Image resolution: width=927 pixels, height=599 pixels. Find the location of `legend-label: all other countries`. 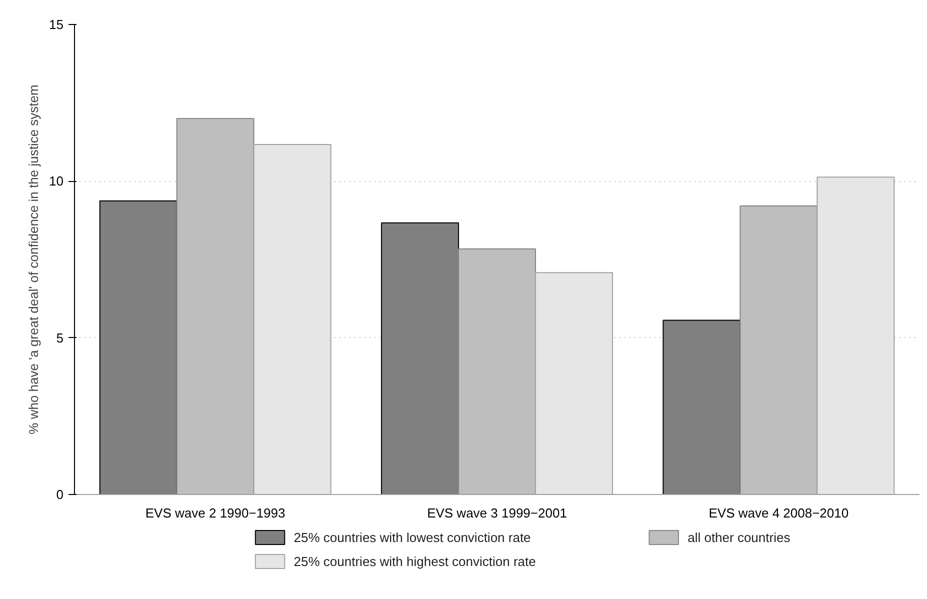

legend-label: all other countries is located at coordinates (739, 537).